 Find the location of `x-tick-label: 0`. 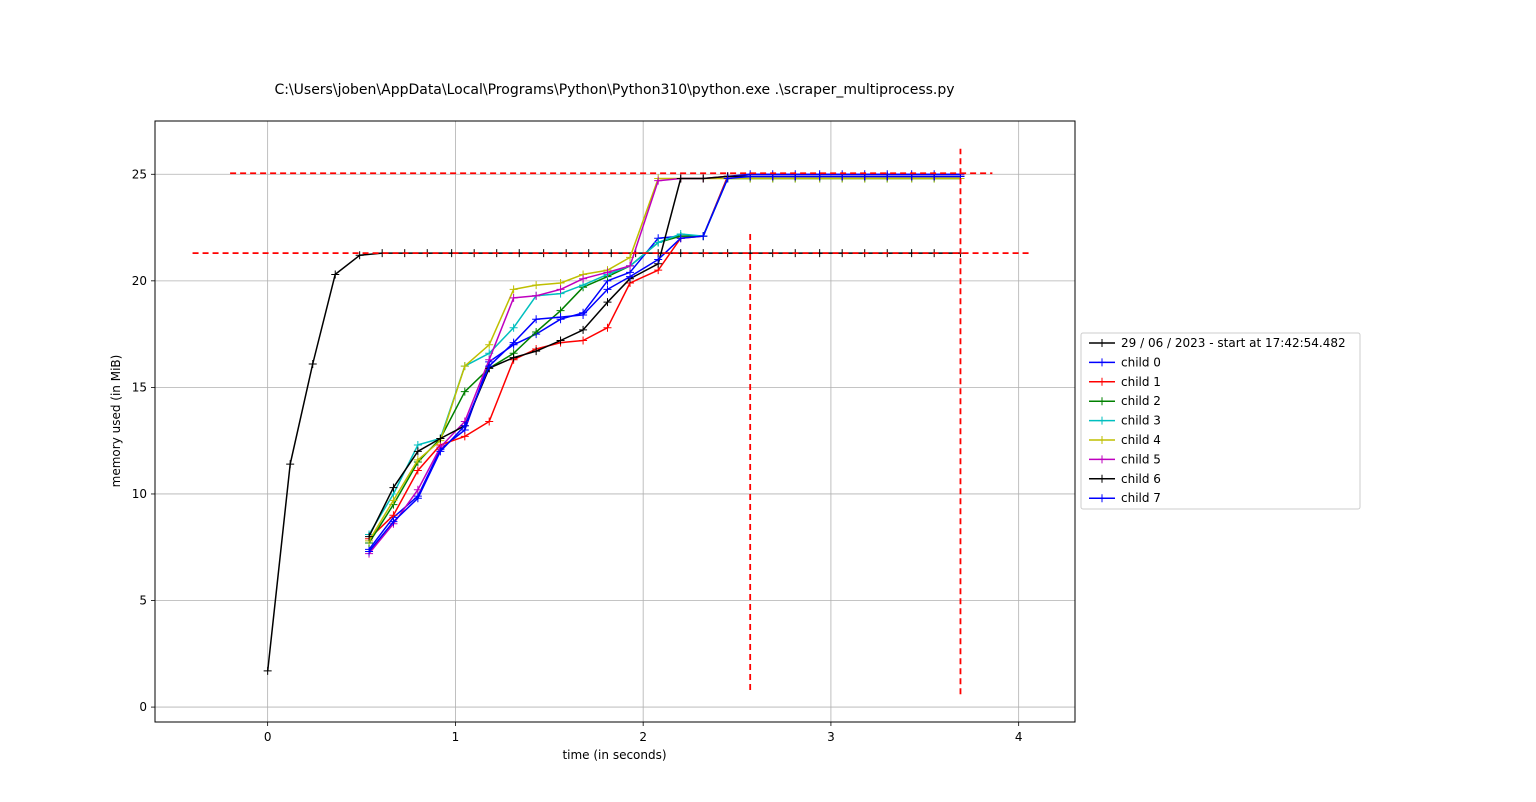

x-tick-label: 0 is located at coordinates (268, 737).